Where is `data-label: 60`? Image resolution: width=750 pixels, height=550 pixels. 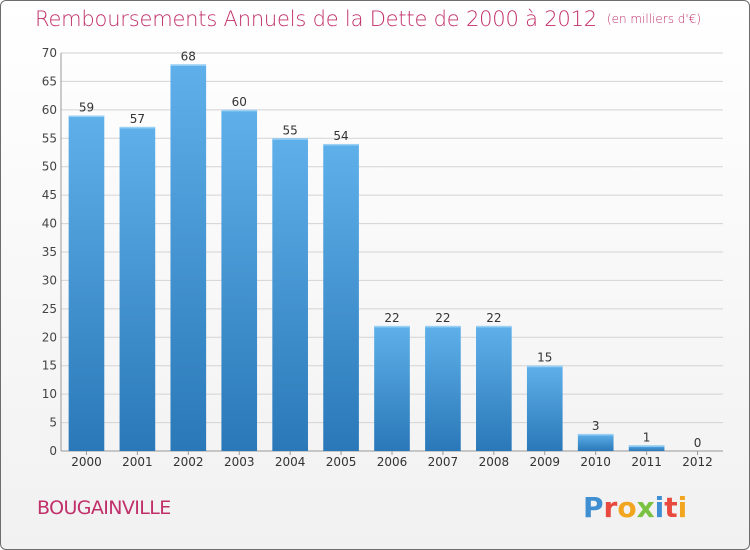
data-label: 60 is located at coordinates (239, 102).